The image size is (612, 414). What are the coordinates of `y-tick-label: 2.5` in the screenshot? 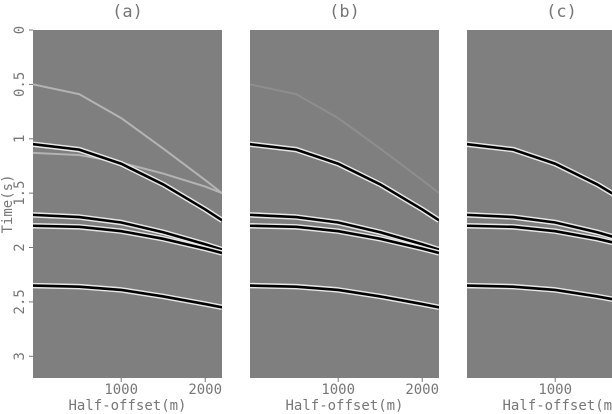 It's located at (20, 301).